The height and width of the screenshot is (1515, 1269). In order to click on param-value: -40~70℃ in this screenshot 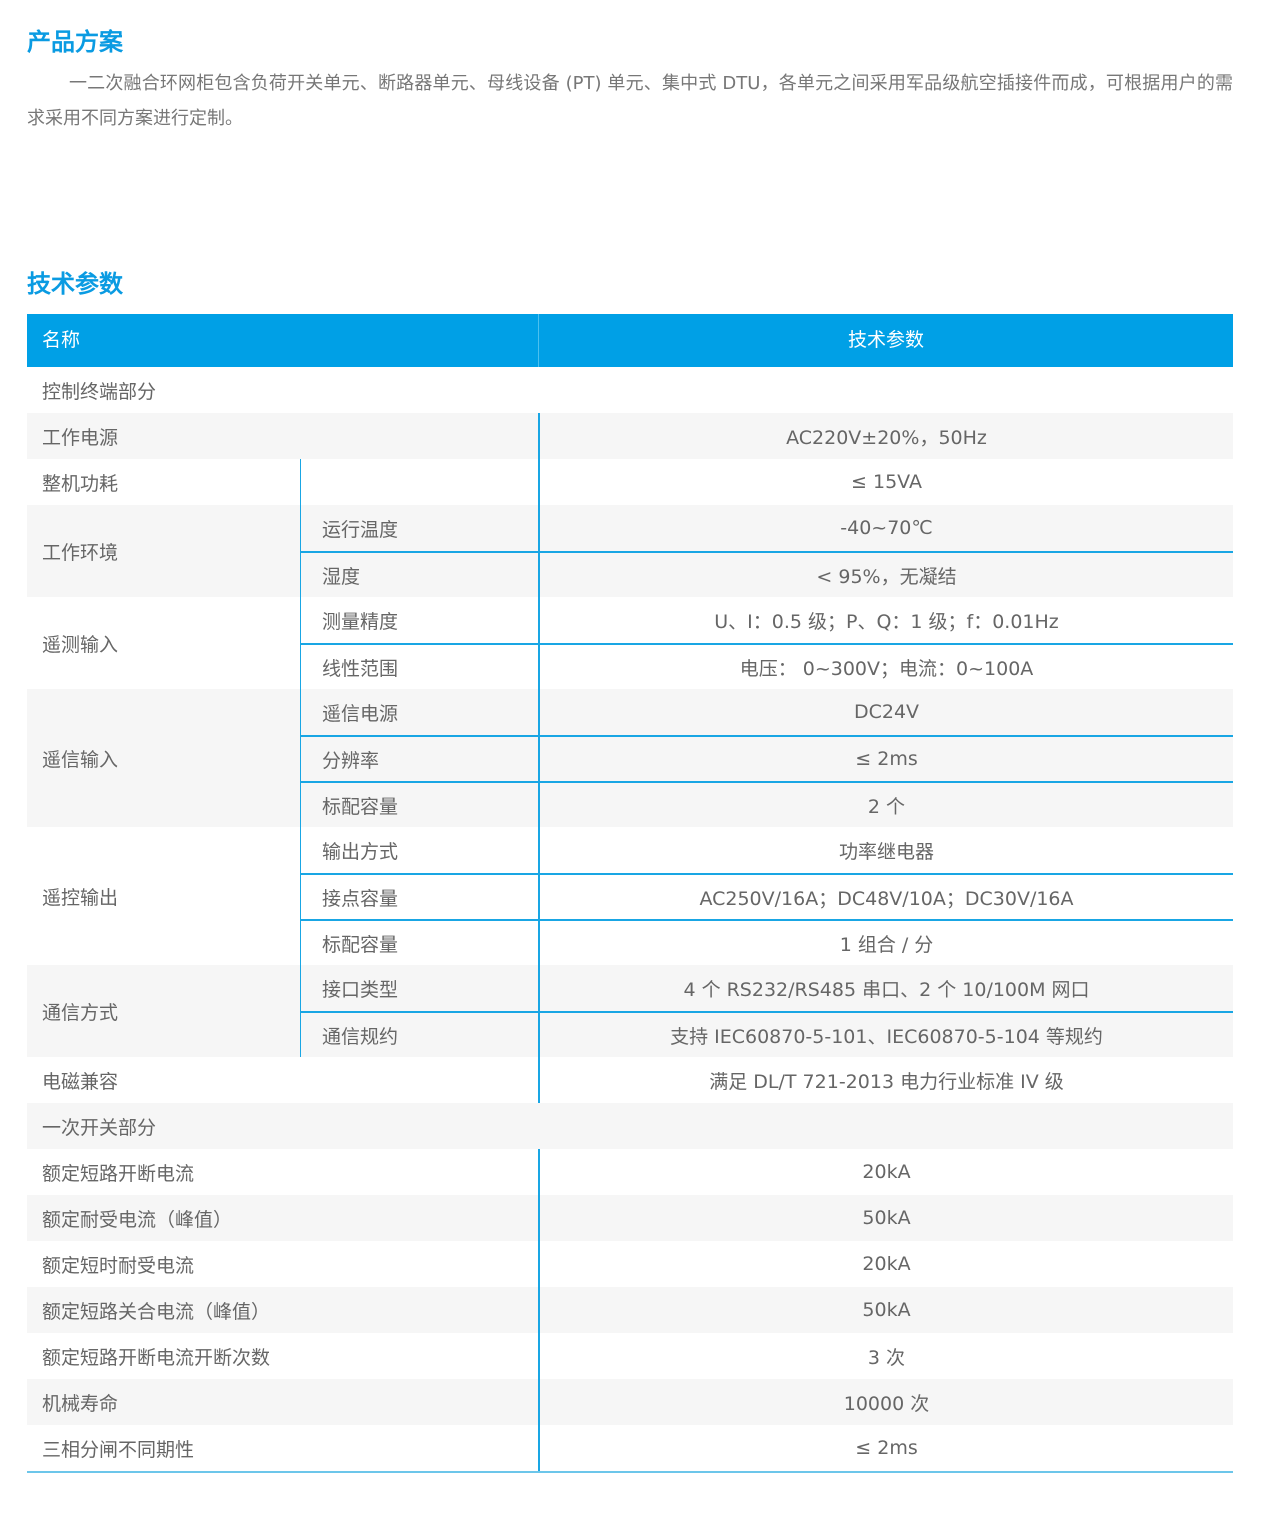, I will do `click(885, 528)`.